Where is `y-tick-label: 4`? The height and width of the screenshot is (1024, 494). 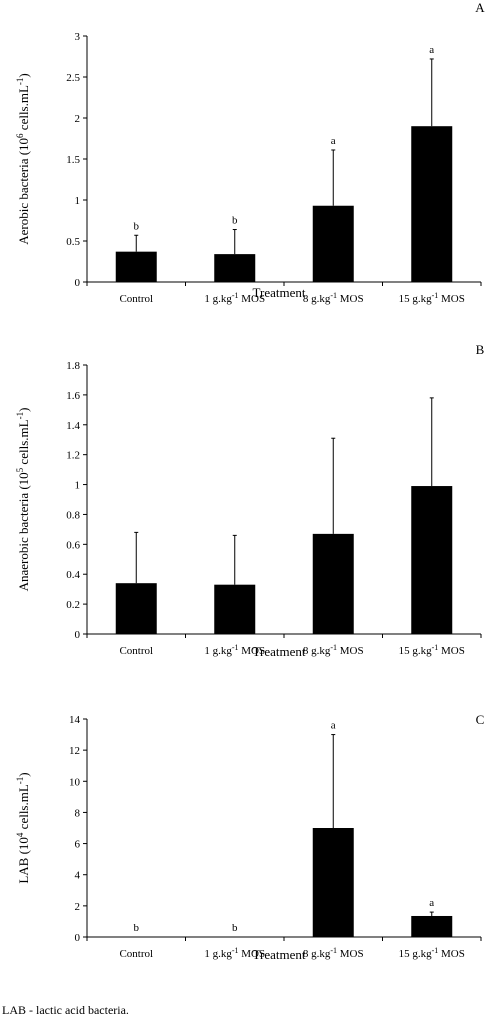
y-tick-label: 4 is located at coordinates (78, 876).